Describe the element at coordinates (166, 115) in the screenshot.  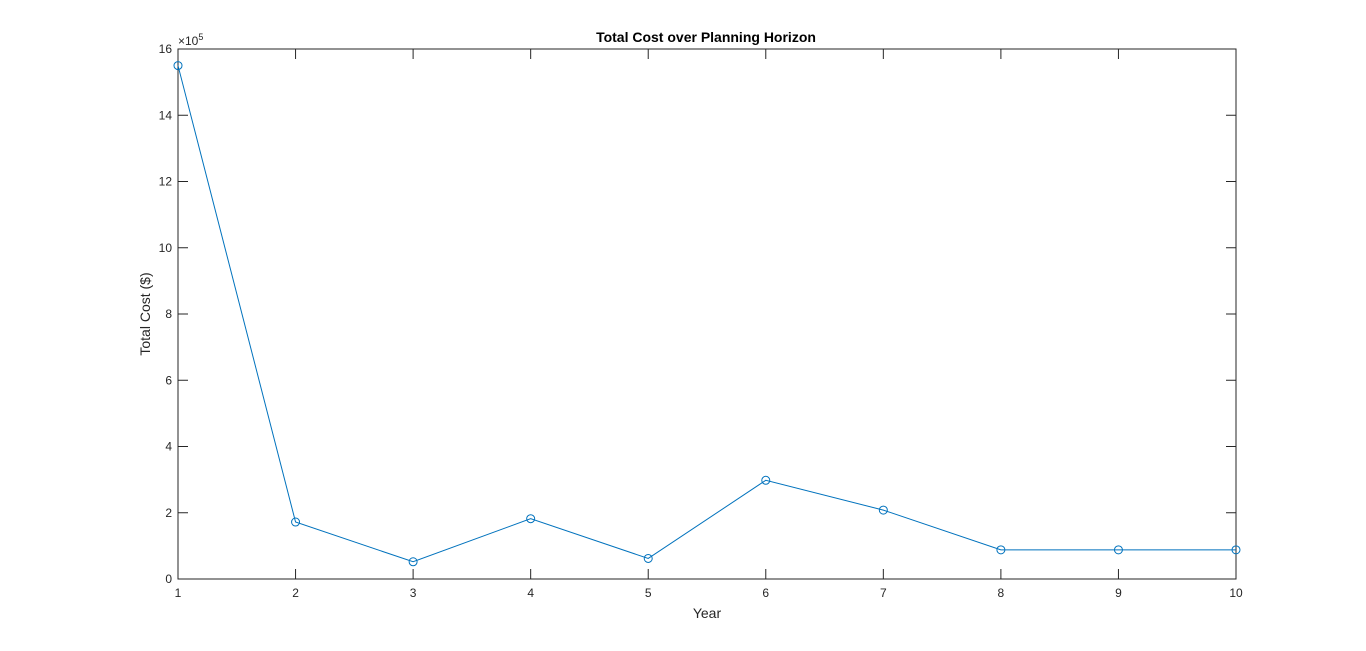
I see `y-tick-label: 14` at that location.